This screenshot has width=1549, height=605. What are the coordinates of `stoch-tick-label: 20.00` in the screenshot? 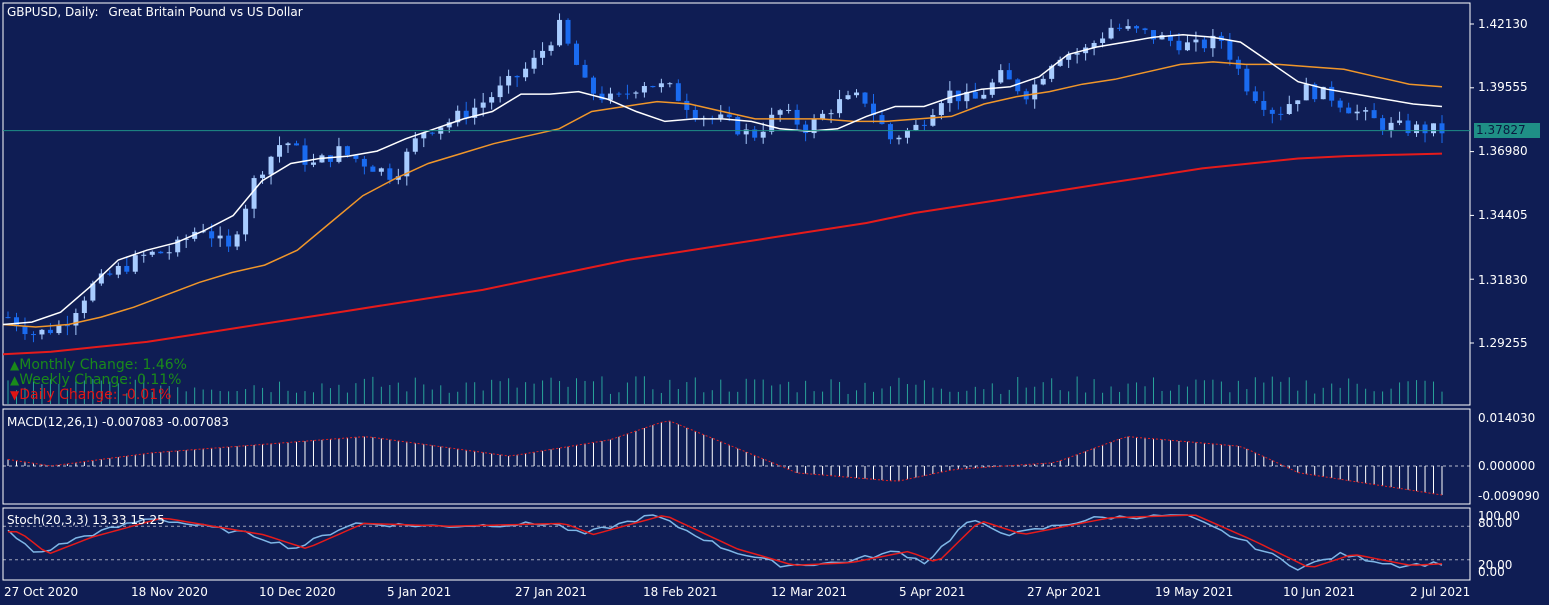 It's located at (1495, 565).